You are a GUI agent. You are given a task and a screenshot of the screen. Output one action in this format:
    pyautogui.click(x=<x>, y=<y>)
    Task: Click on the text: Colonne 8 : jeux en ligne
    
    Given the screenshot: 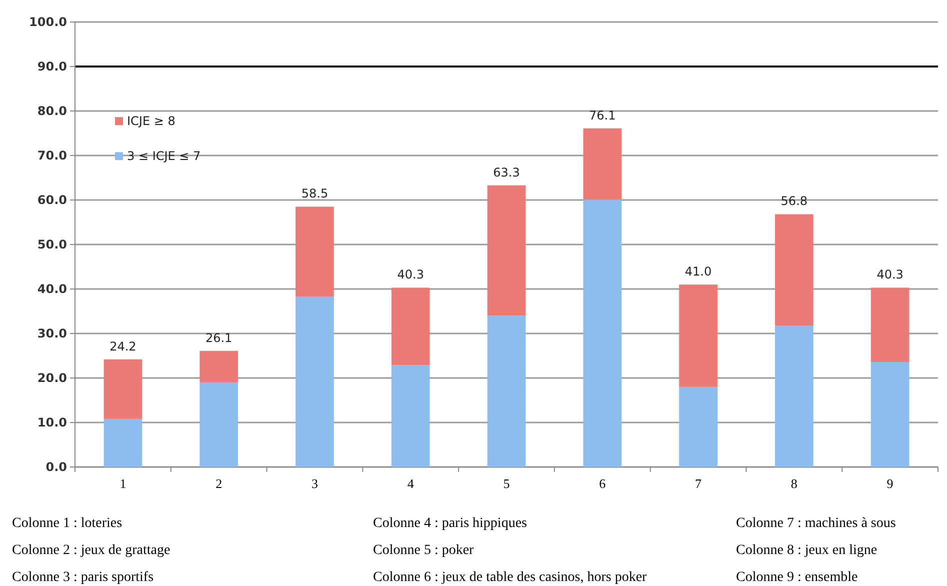 What is the action you would take?
    pyautogui.click(x=807, y=550)
    